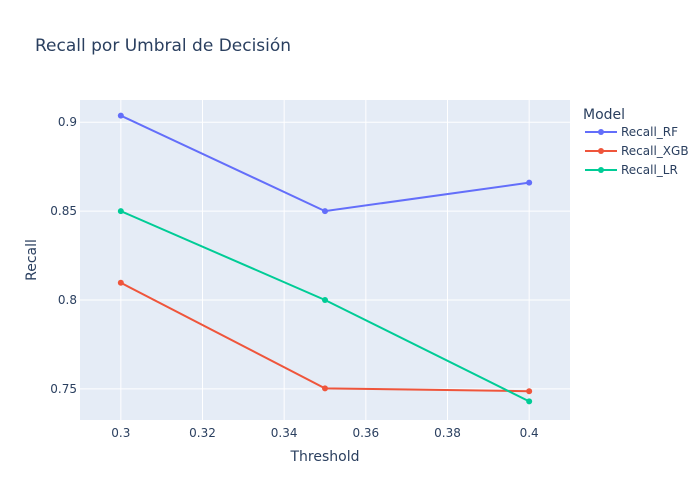  I want to click on y-tick-label: 0.75, so click(63, 389).